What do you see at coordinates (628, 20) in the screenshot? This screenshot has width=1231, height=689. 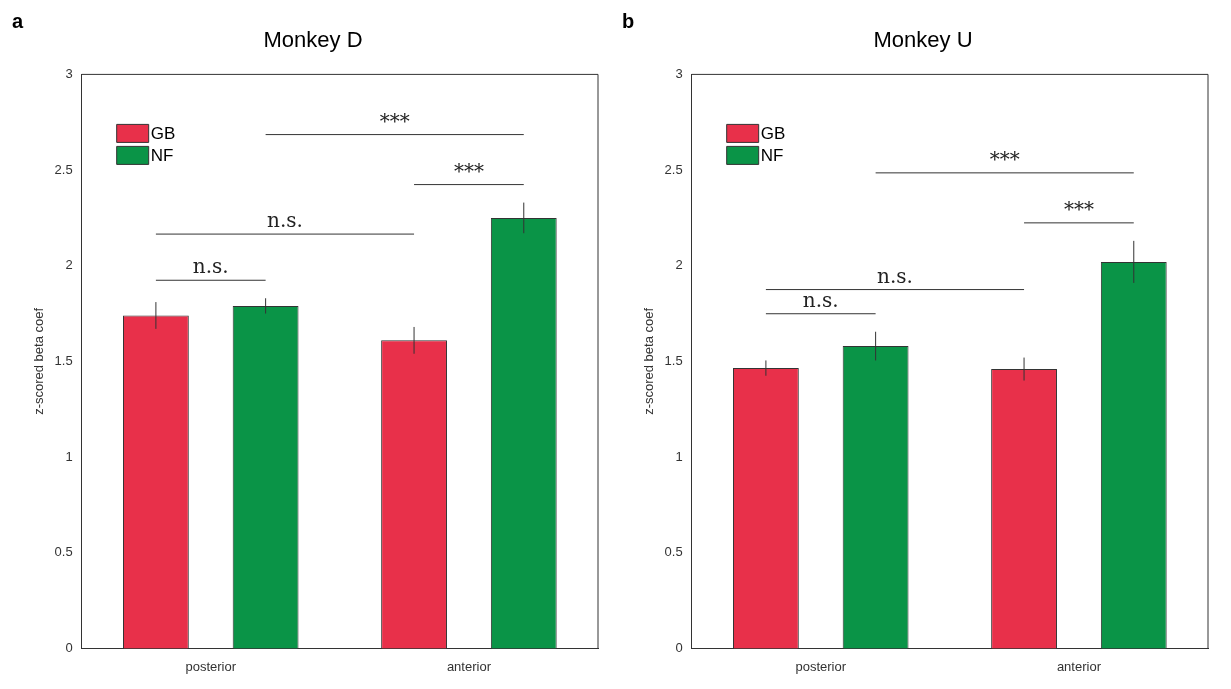 I see `text: b` at bounding box center [628, 20].